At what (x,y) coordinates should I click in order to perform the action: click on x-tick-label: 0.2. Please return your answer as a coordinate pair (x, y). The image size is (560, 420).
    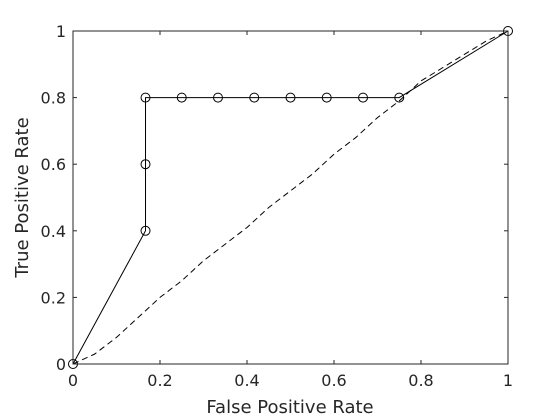
    Looking at the image, I should click on (159, 380).